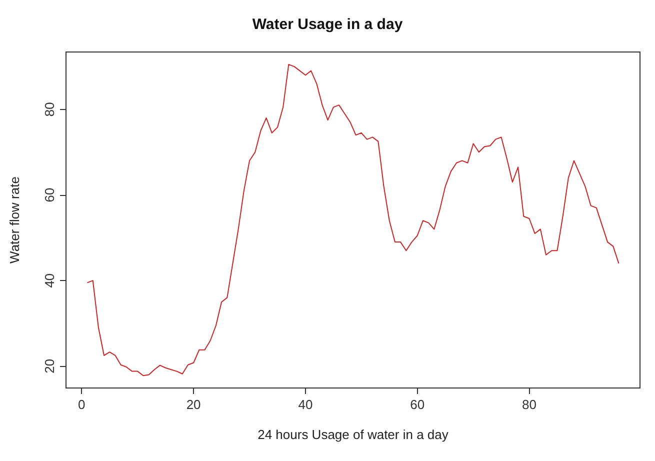  I want to click on x-tick-label: 0, so click(82, 404).